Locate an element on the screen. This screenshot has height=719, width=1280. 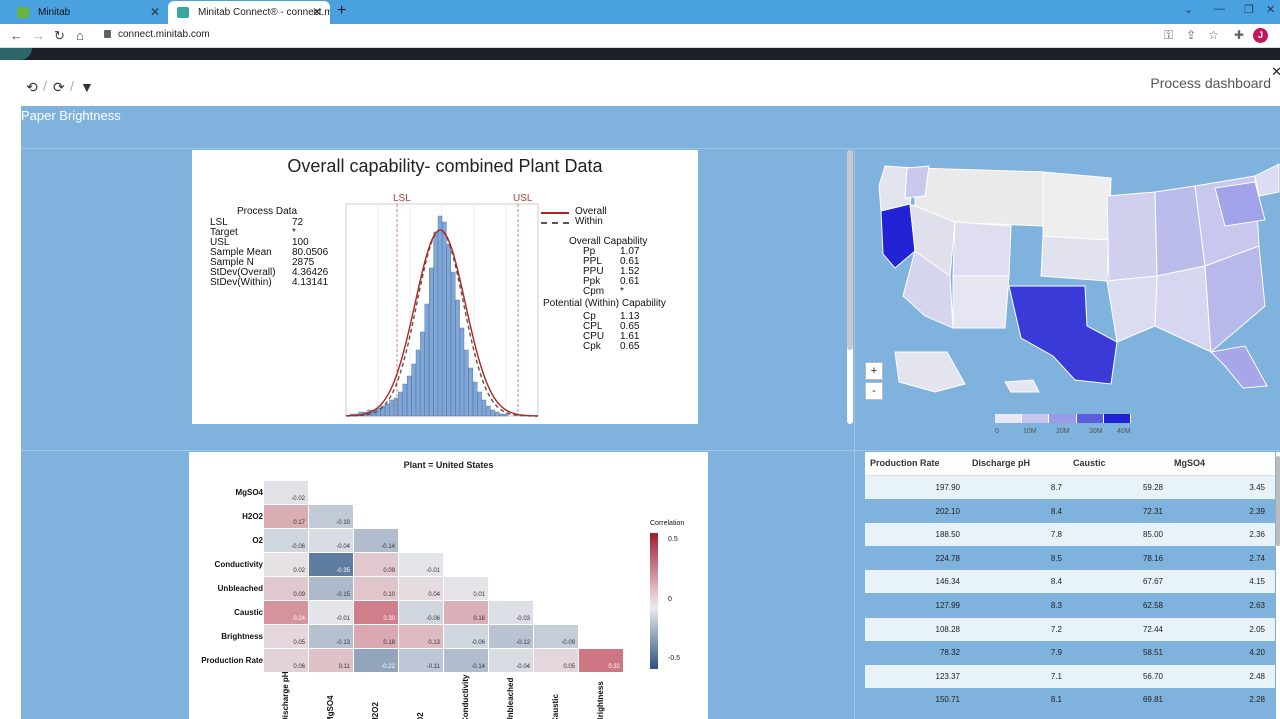
profile-avatar: J is located at coordinates (1260, 35).